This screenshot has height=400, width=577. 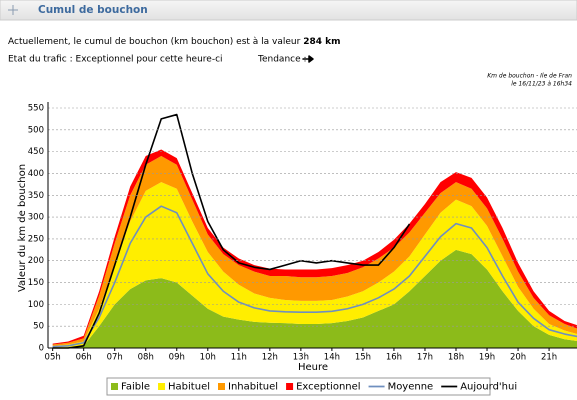 I want to click on y-tick-label: 500, so click(x=36, y=130).